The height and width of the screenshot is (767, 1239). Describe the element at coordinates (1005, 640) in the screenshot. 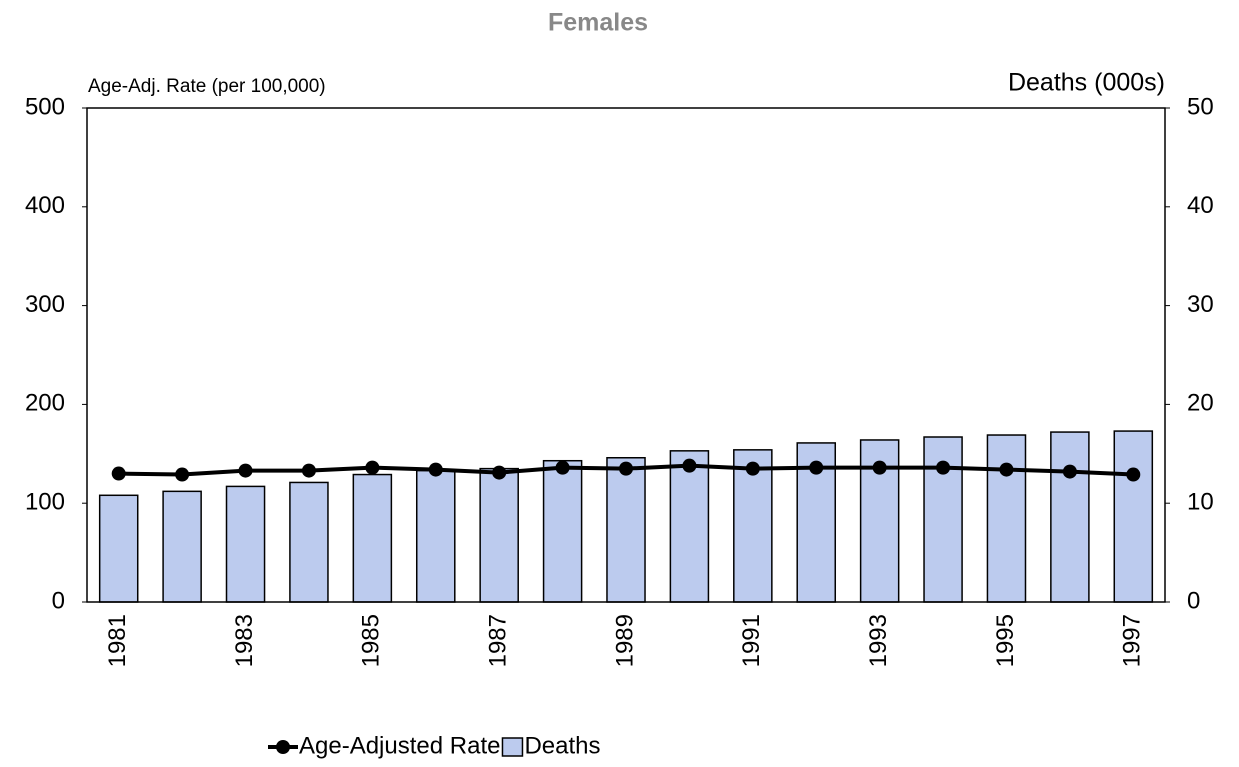

I see `x-tick-label: 1995` at that location.